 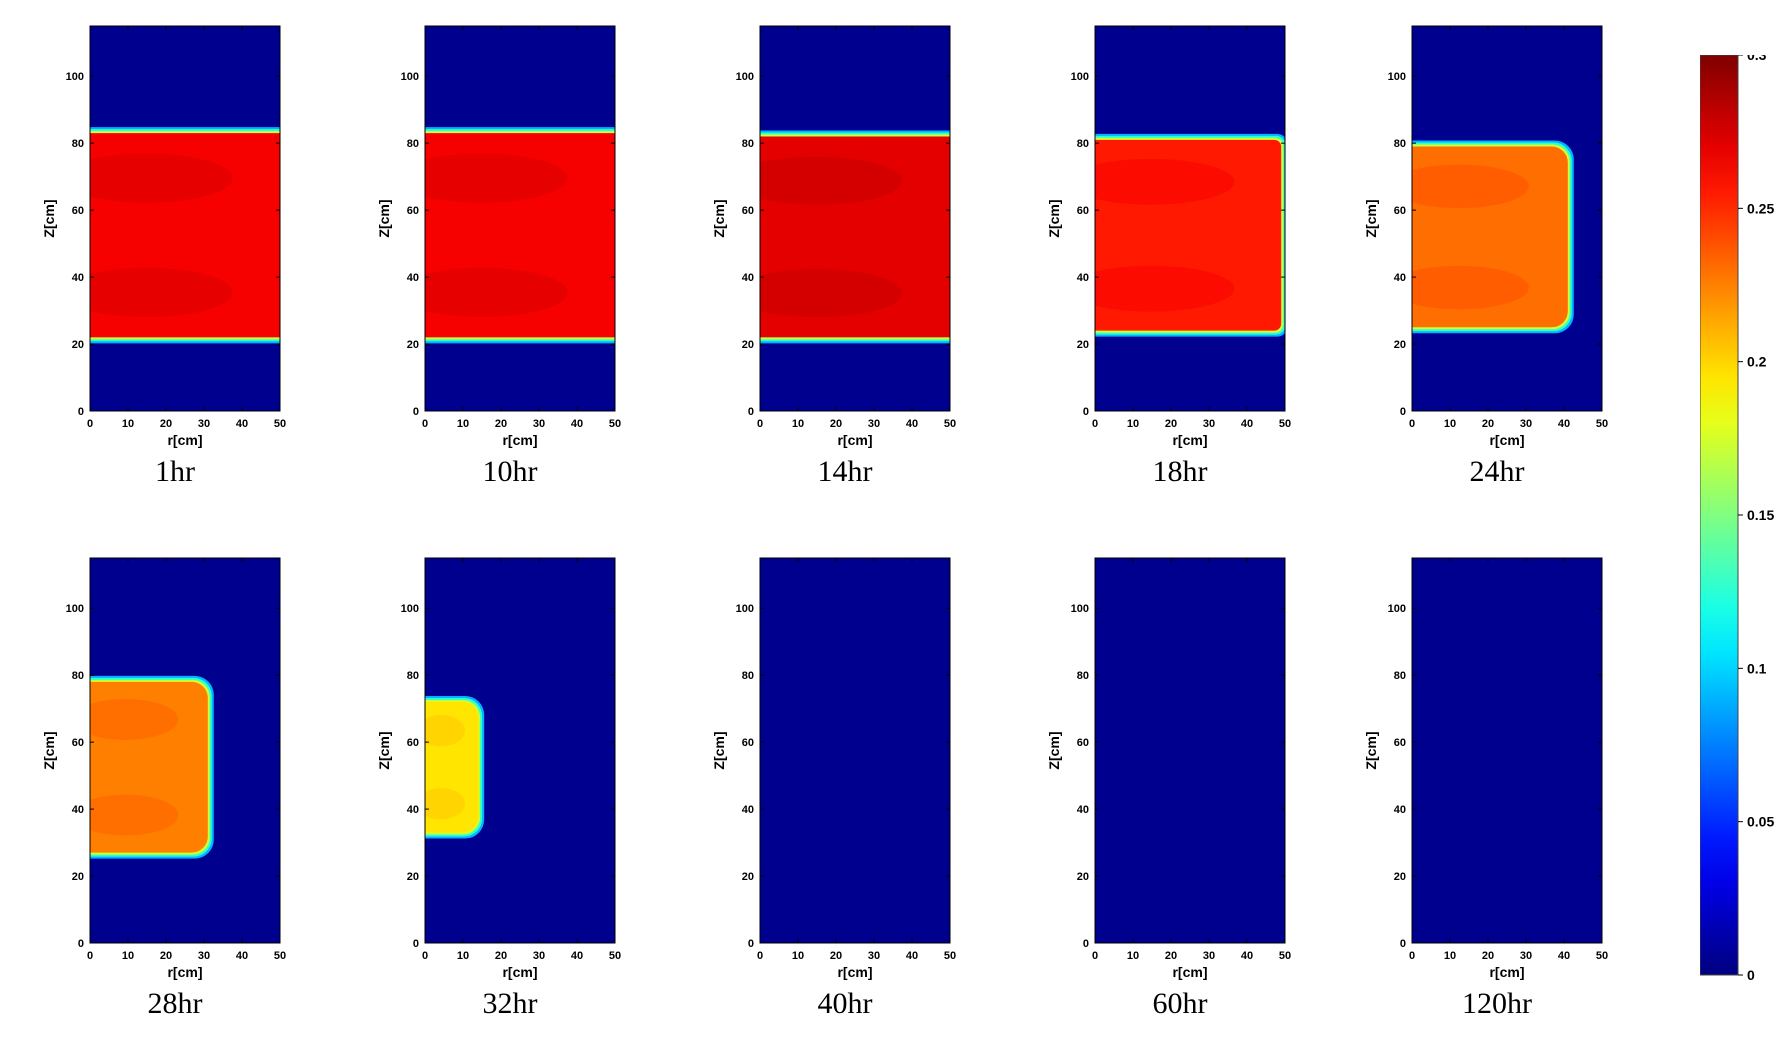 I want to click on heatmap-panel: 0 10 20 30 40 50 0 20 40 60 80 100 r[cm] Z[cm] 60hr, so click(x=1185, y=788).